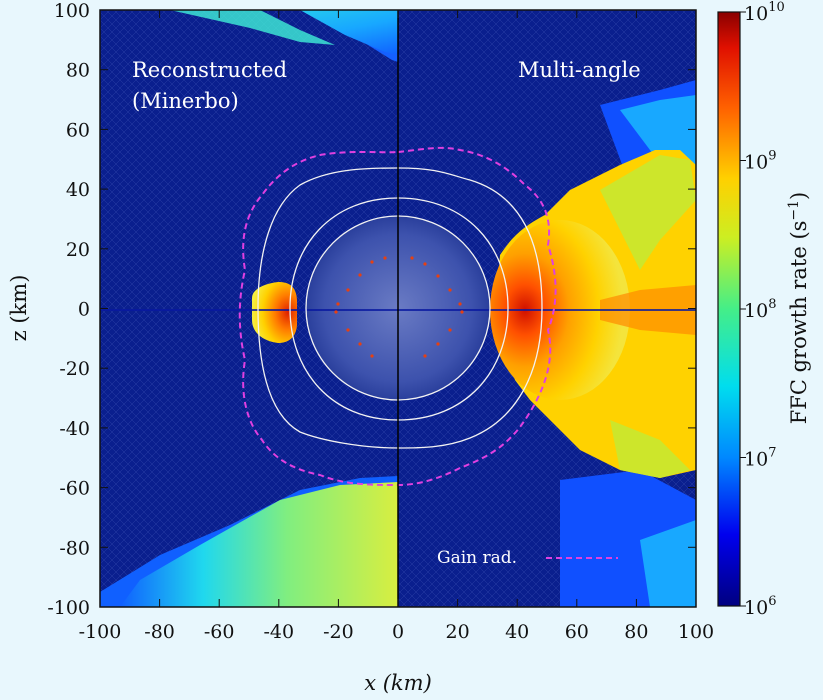 The image size is (823, 700). What do you see at coordinates (772, 601) in the screenshot?
I see `colorbar-tick-exponent: 6` at bounding box center [772, 601].